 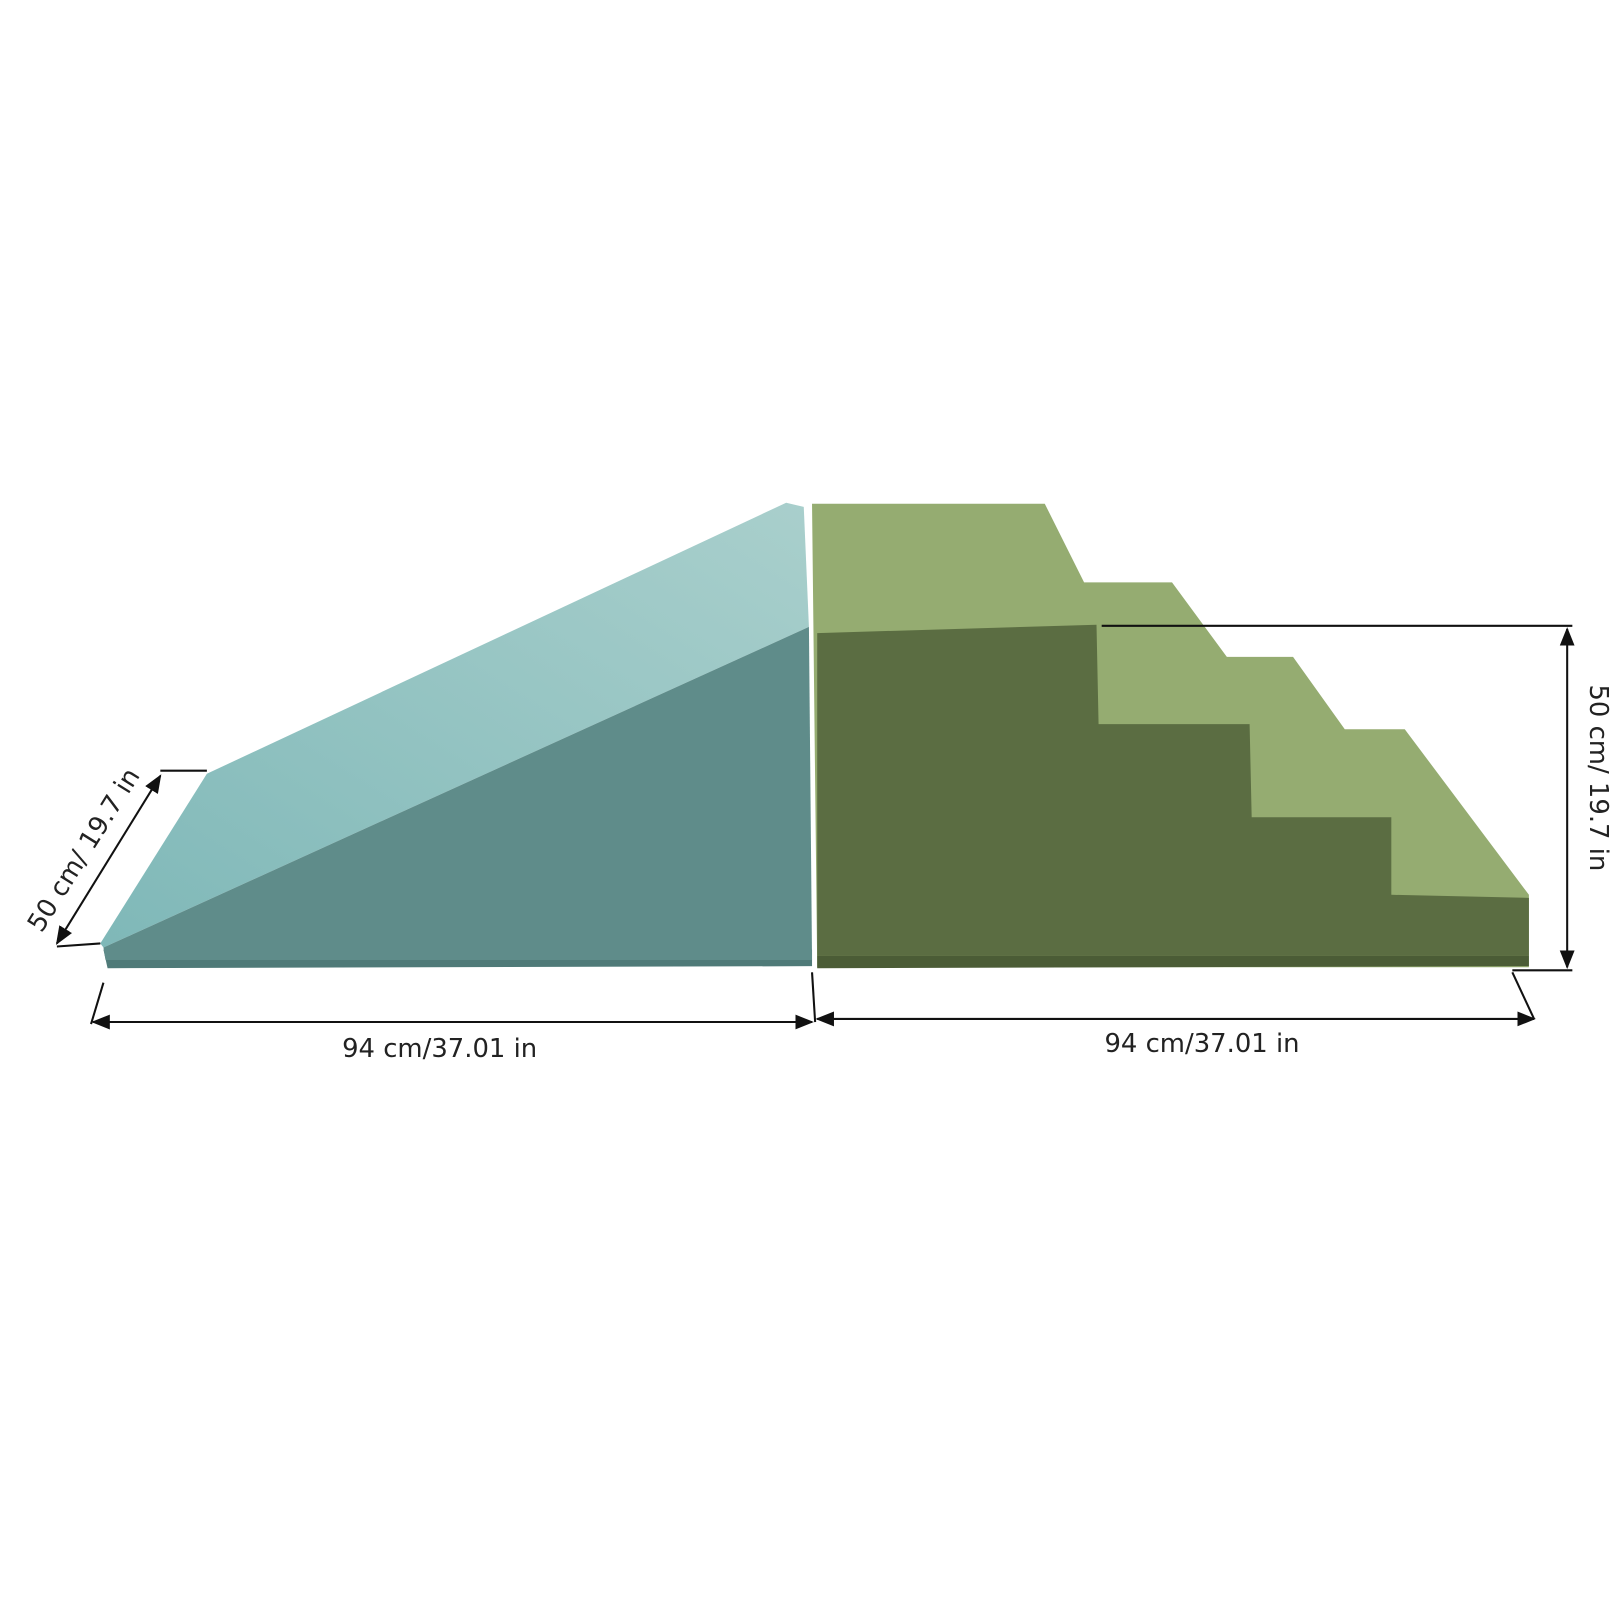 I want to click on wedge, so click(x=456, y=735).